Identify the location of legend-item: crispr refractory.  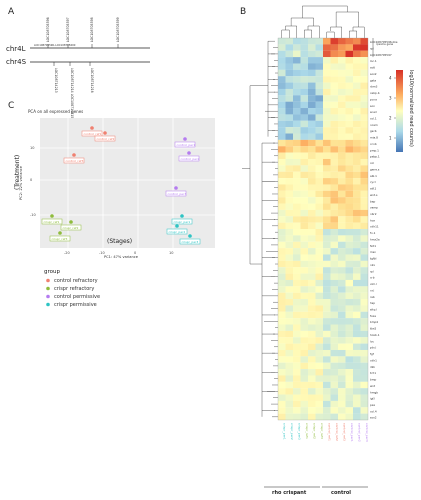
(74, 289).